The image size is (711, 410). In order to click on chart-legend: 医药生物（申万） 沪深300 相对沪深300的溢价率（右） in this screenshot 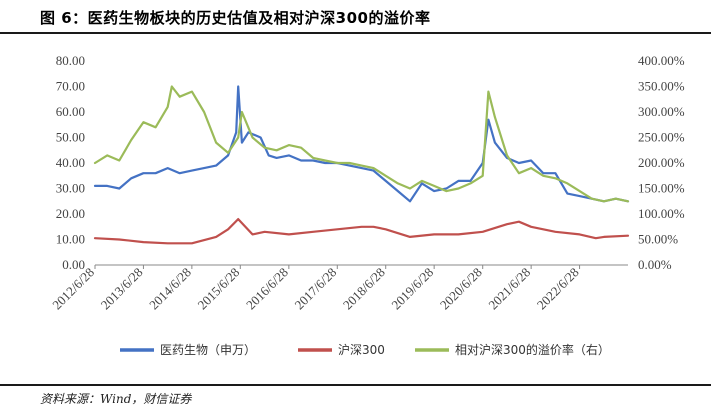, I will do `click(365, 349)`.